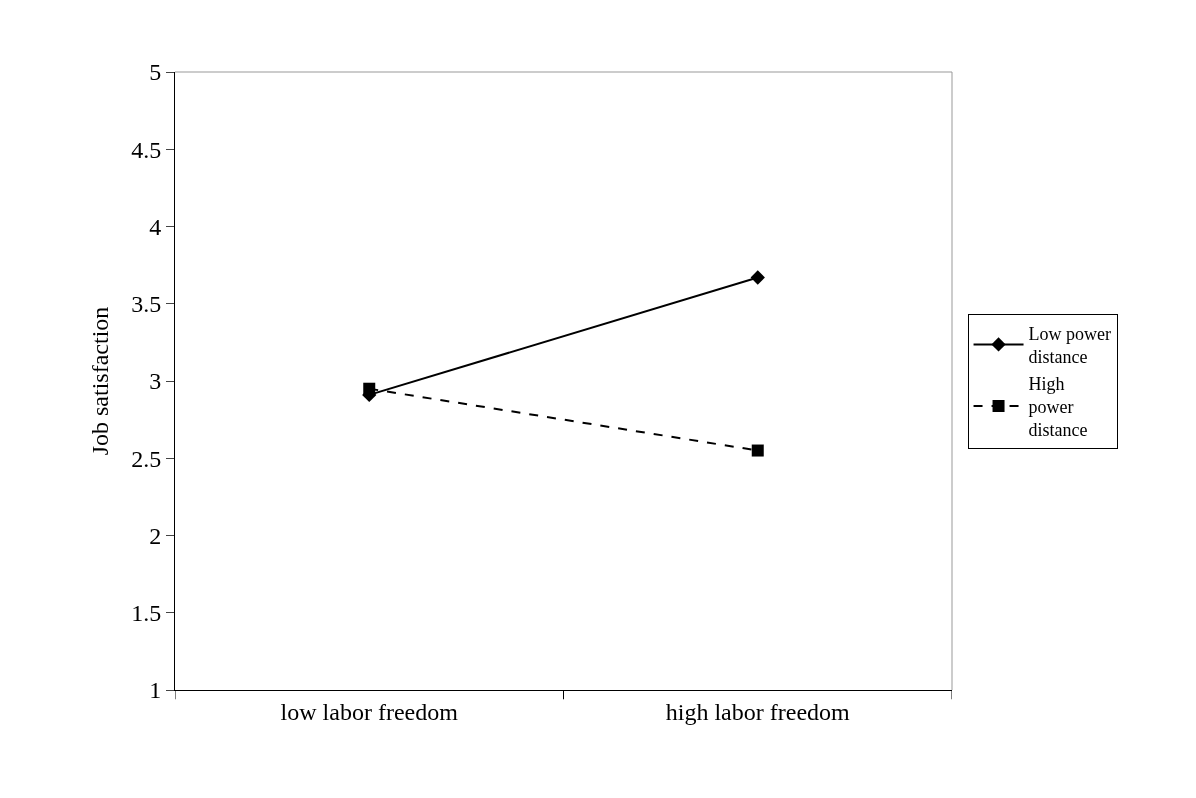  What do you see at coordinates (146, 149) in the screenshot?
I see `y-tick-label: 4.5` at bounding box center [146, 149].